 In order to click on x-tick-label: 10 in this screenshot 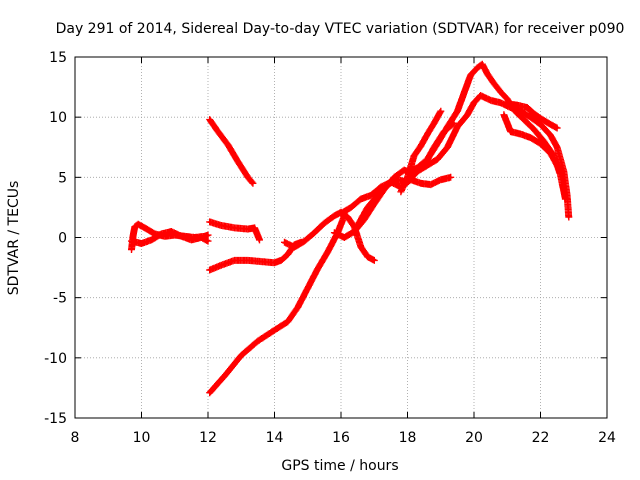, I will do `click(142, 438)`.